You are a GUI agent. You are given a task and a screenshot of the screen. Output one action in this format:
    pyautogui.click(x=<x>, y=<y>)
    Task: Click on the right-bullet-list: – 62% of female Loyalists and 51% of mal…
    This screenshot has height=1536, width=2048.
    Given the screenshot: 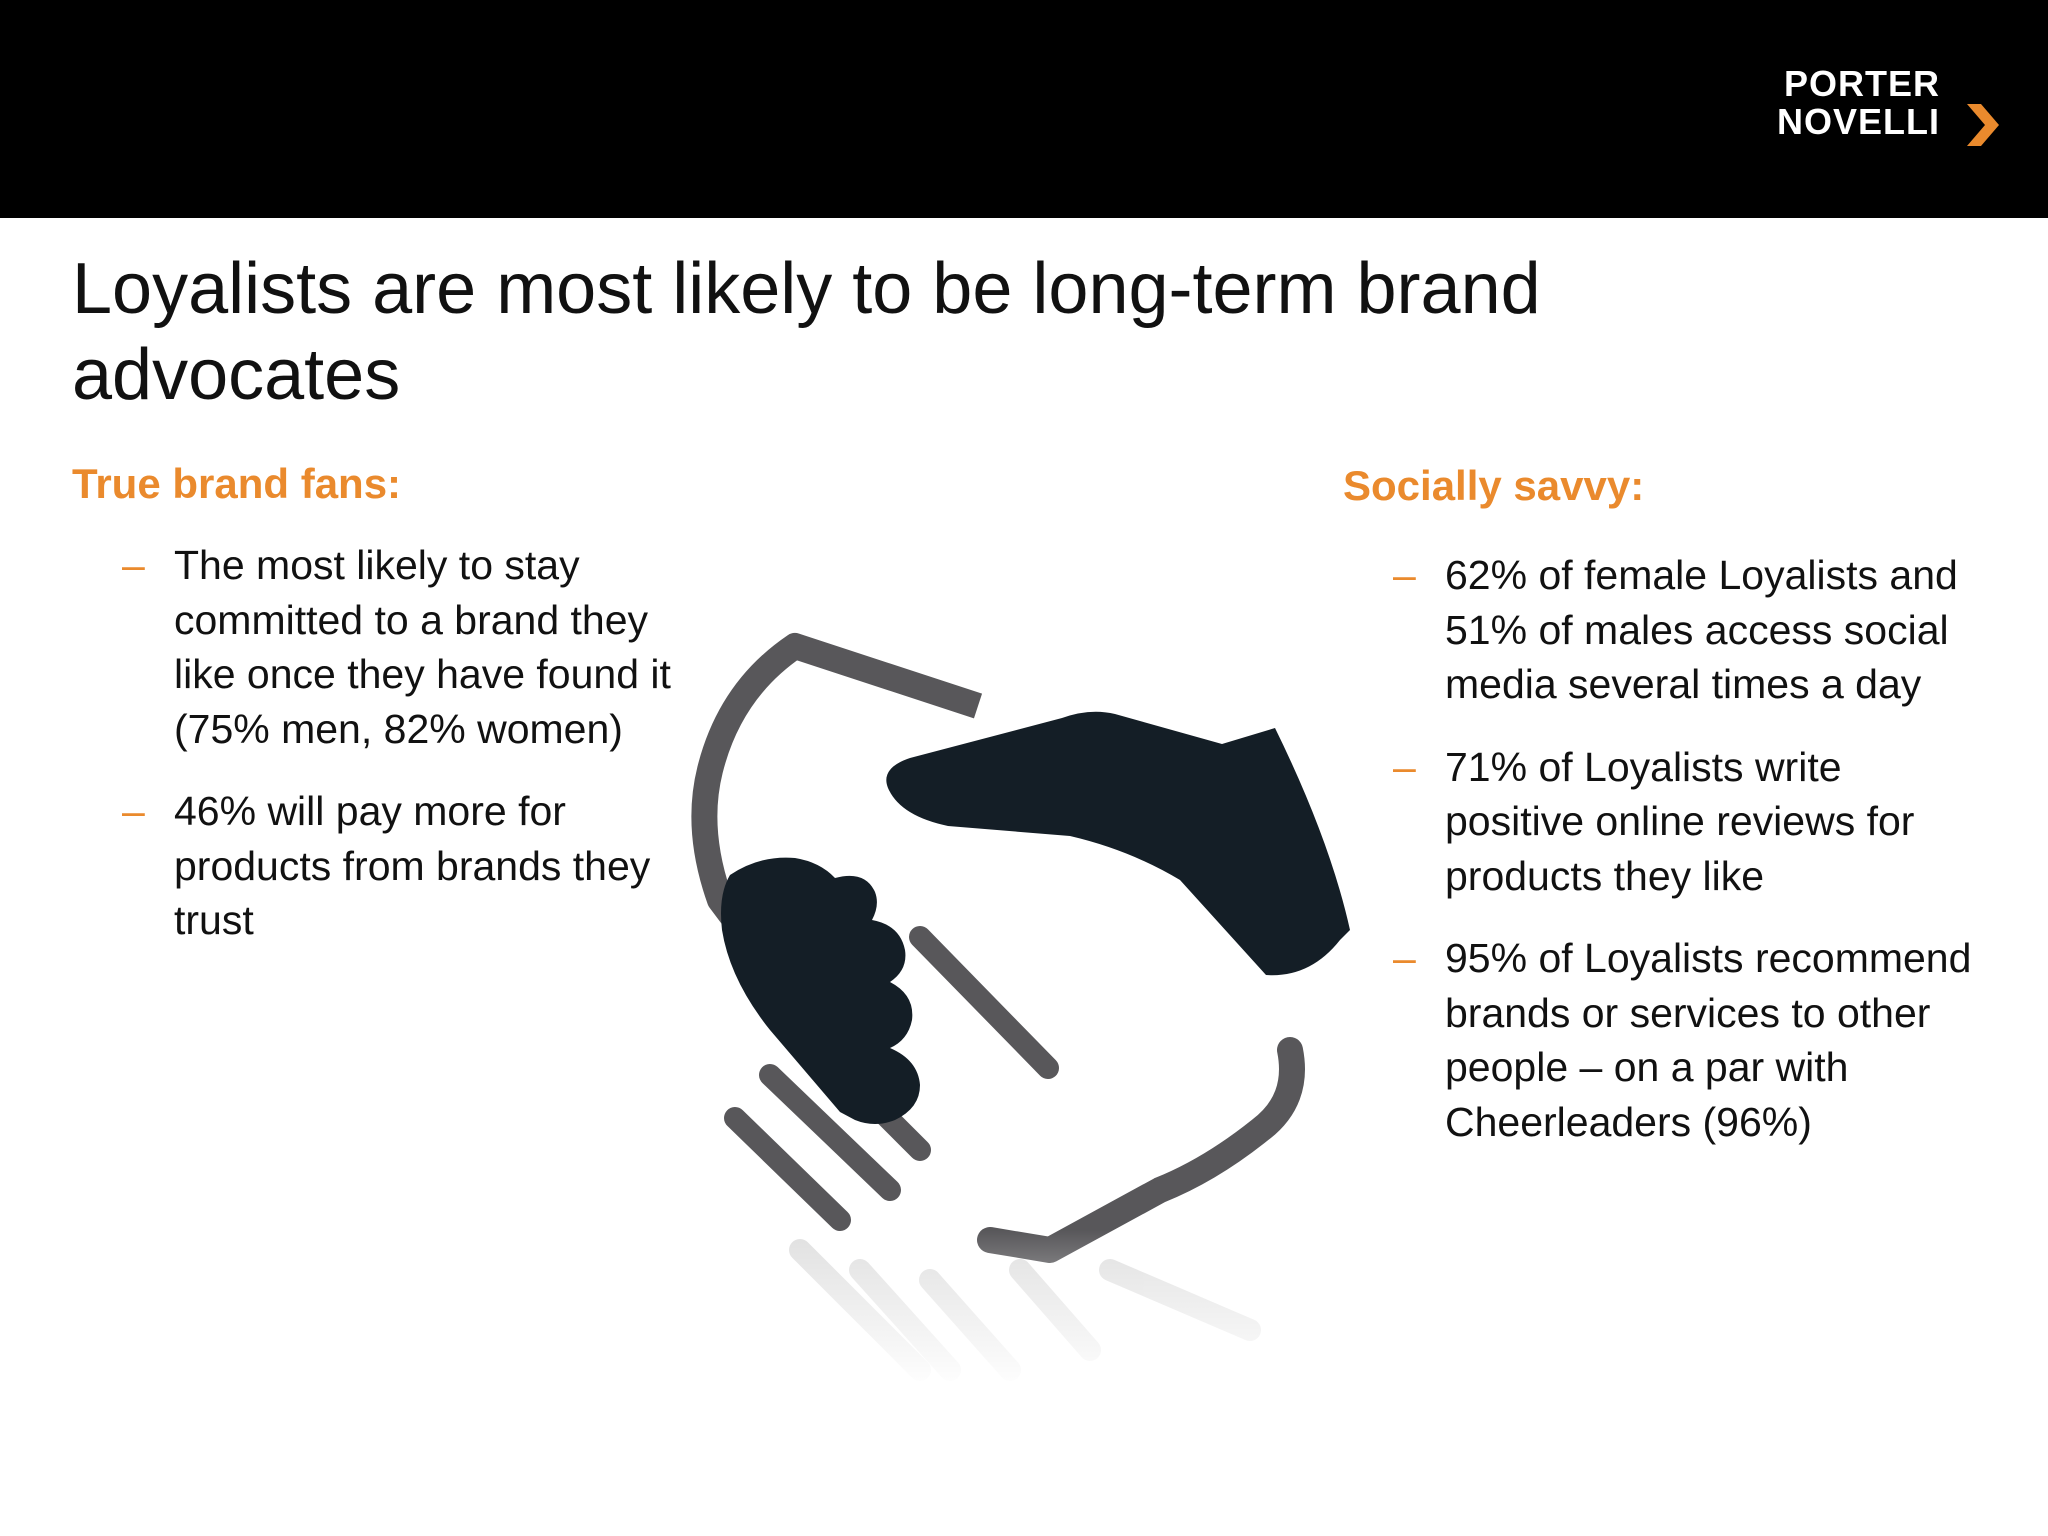 What is the action you would take?
    pyautogui.click(x=1688, y=862)
    